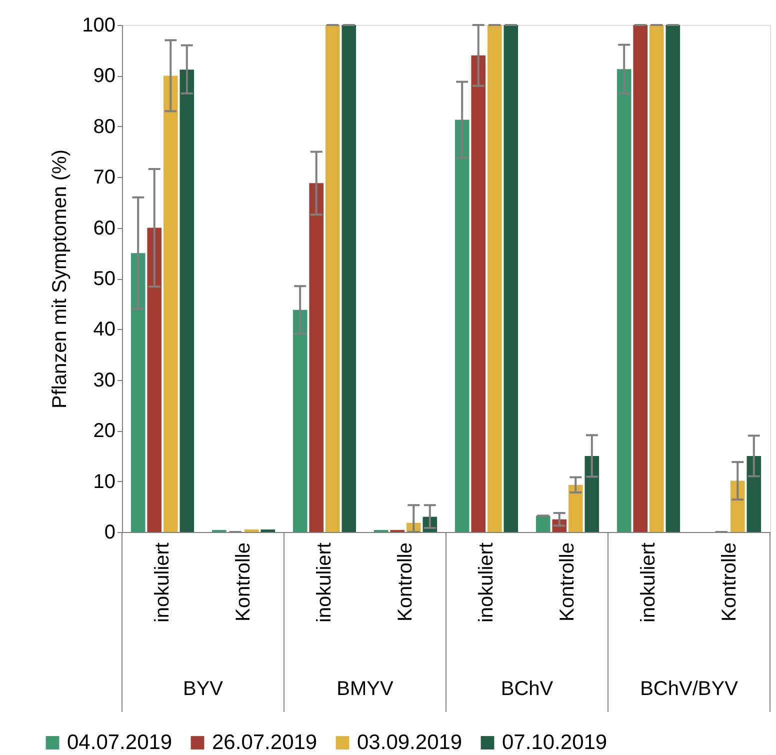 The height and width of the screenshot is (755, 776). I want to click on y-tick-label: 50, so click(104, 279).